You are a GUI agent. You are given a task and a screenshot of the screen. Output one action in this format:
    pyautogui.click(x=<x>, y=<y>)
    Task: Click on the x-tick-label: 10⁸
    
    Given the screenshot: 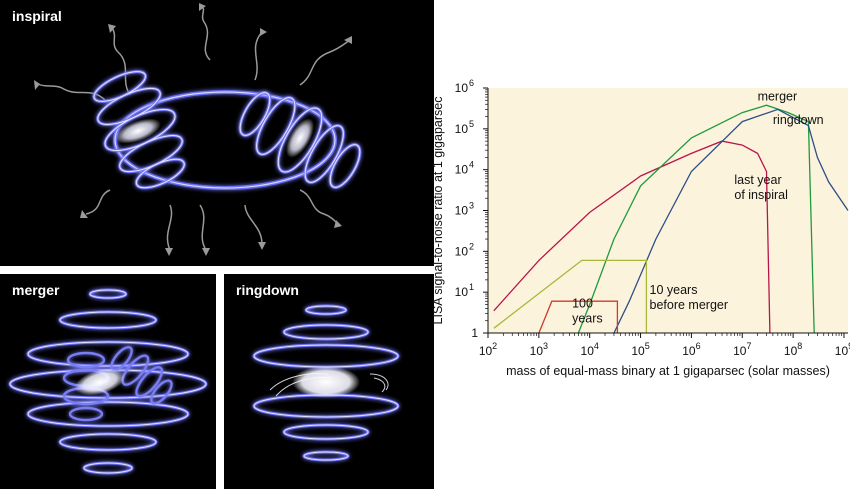 What is the action you would take?
    pyautogui.click(x=793, y=349)
    